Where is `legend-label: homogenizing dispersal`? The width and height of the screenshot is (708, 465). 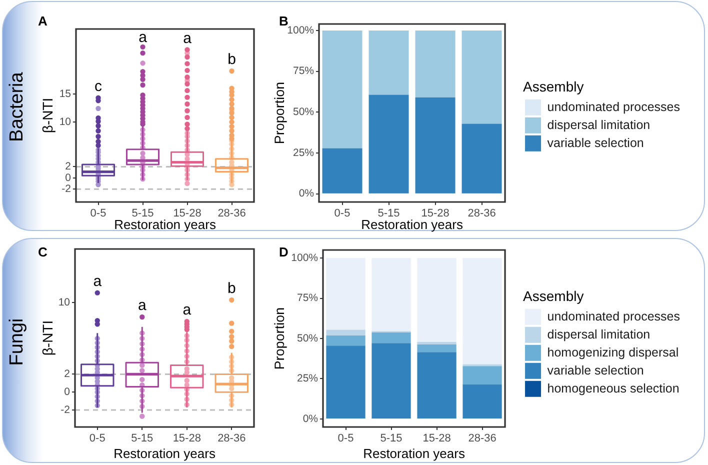 legend-label: homogenizing dispersal is located at coordinates (613, 352).